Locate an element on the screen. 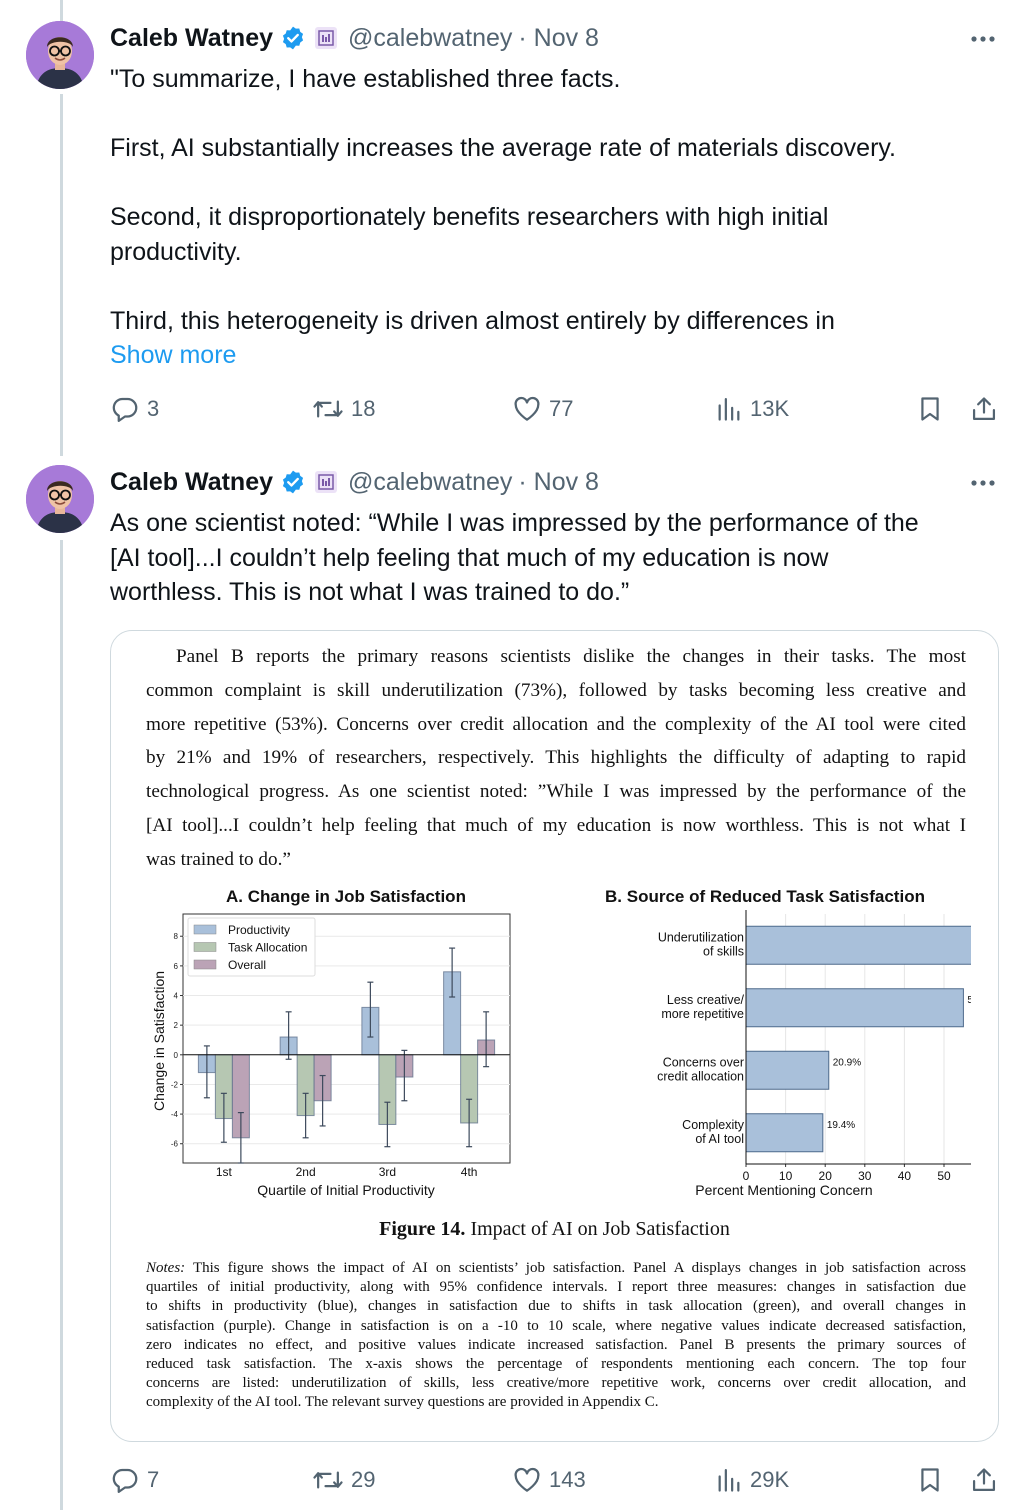 This screenshot has width=1026, height=1510. reply-button: 3 is located at coordinates (134, 409).